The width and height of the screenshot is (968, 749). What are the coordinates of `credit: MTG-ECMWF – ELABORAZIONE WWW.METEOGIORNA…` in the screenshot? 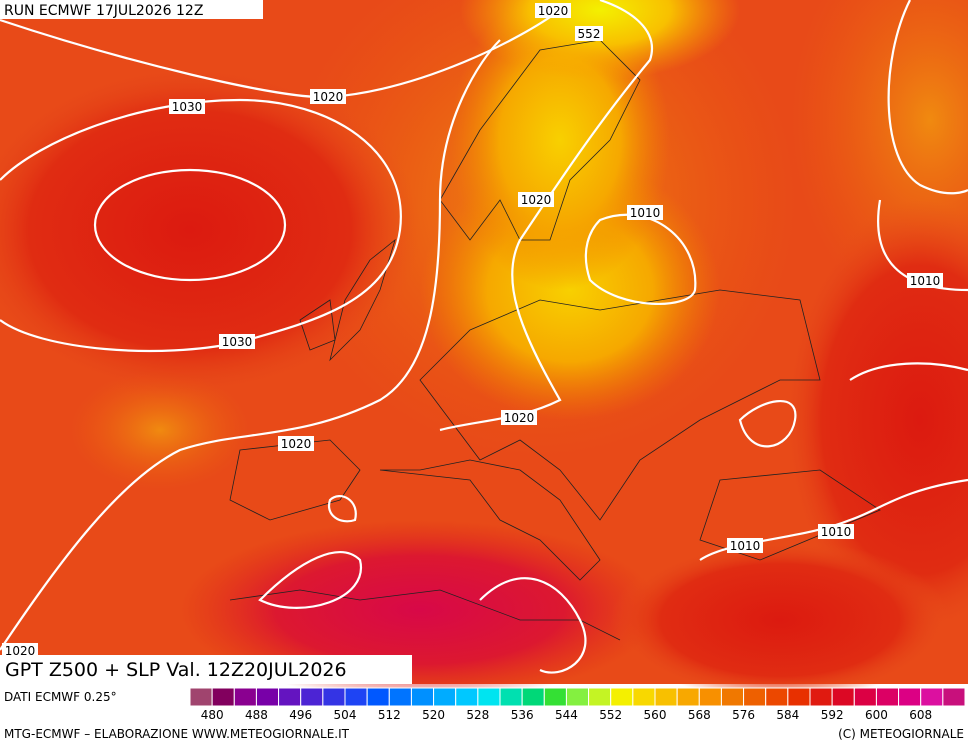 It's located at (177, 734).